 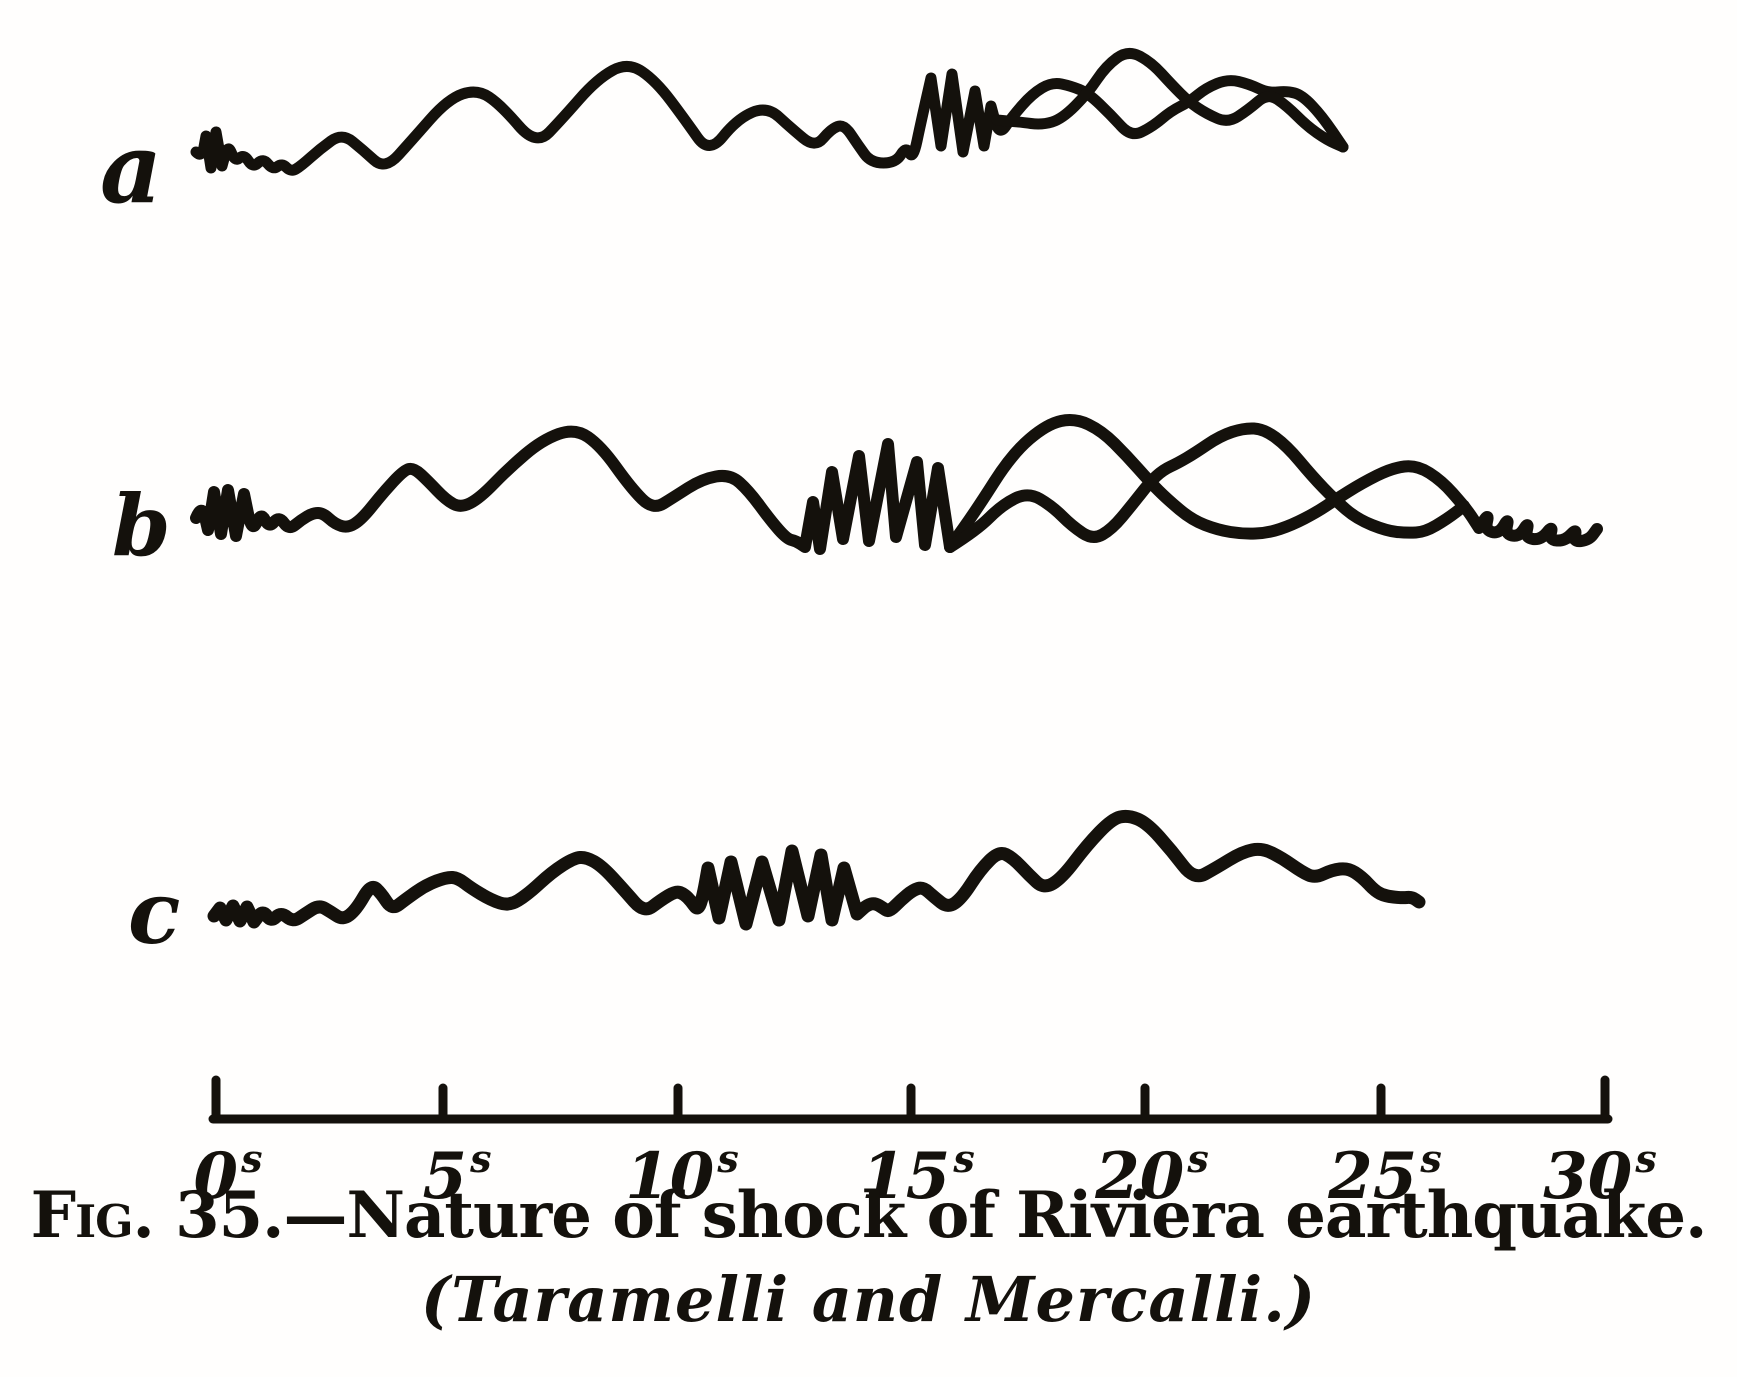 I want to click on axis-tick-label-5s: 5s, so click(x=457, y=1175).